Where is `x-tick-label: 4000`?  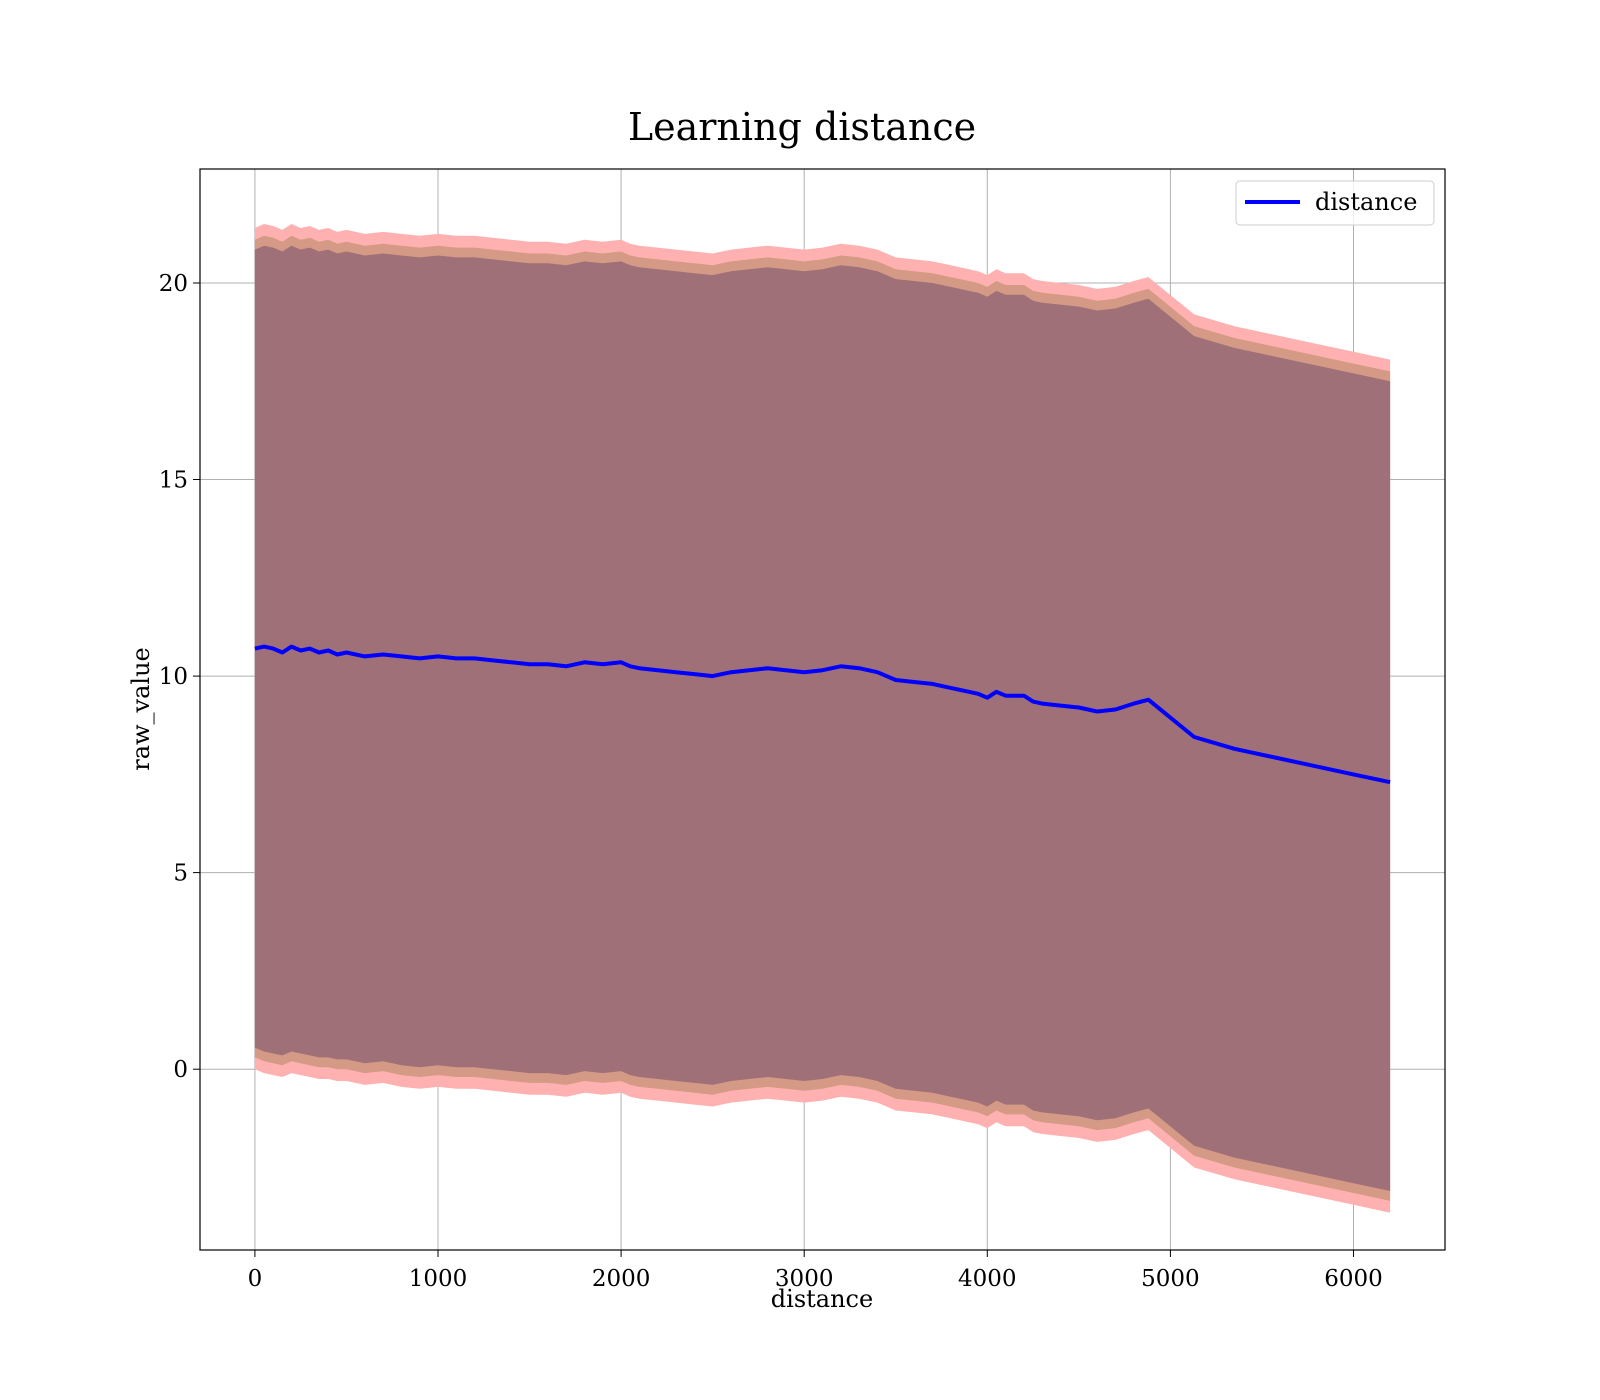 x-tick-label: 4000 is located at coordinates (987, 1279).